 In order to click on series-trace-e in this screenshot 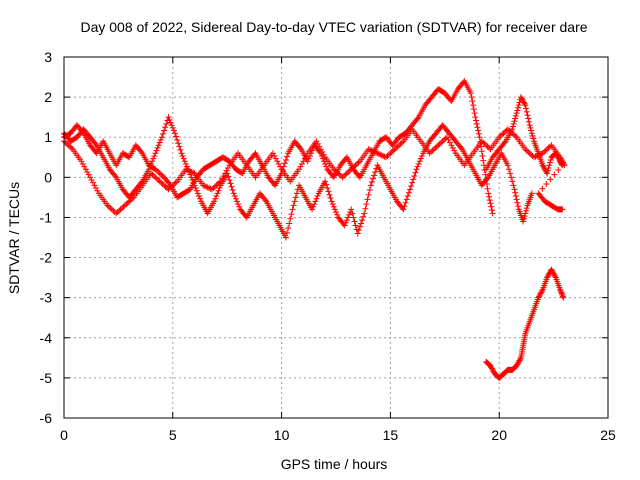, I will do `click(525, 323)`.